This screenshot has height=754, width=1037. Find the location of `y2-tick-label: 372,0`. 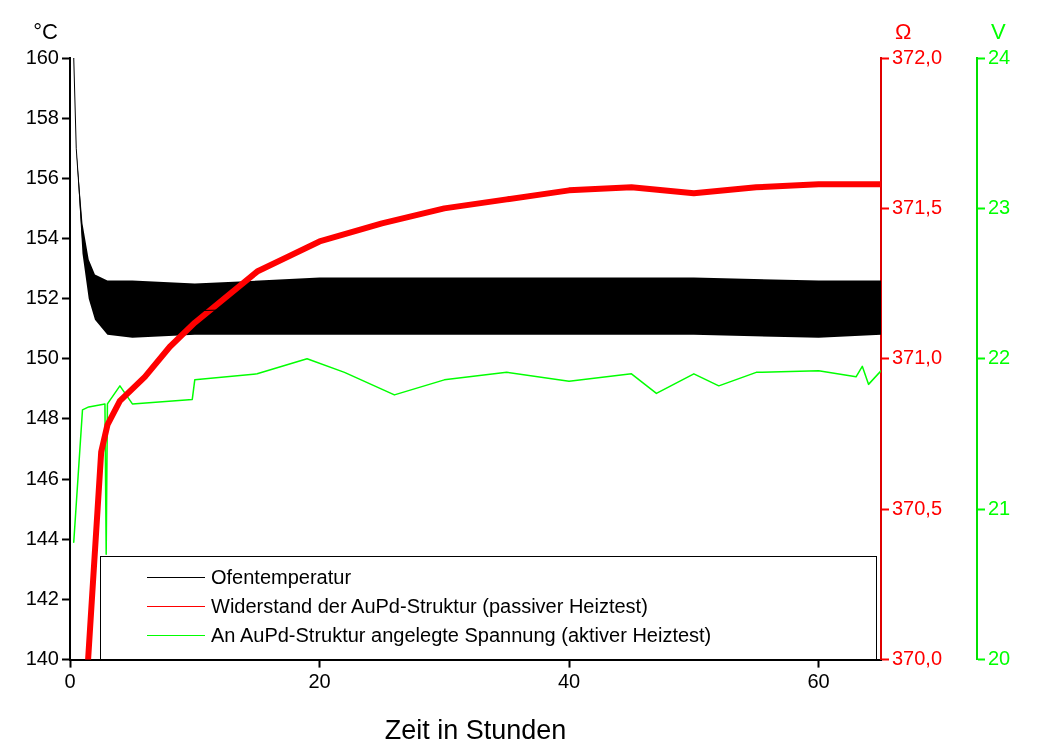

y2-tick-label: 372,0 is located at coordinates (917, 56).